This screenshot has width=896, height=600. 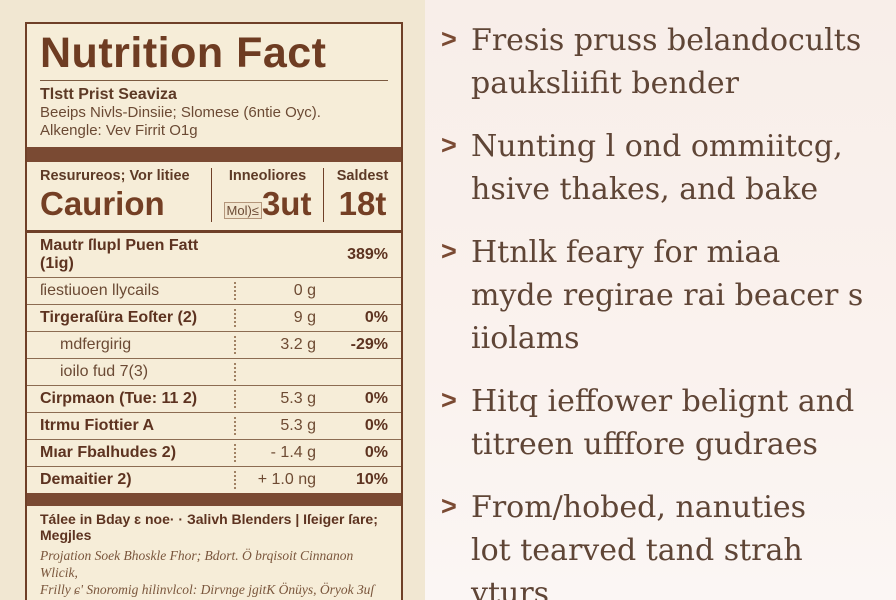 I want to click on nutrient-label: Cirpmaon (Tue: 11 2), so click(x=119, y=399).